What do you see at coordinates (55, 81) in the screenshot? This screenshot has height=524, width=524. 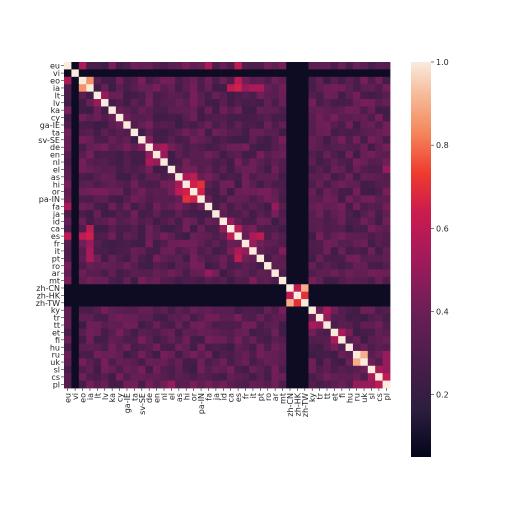 I see `y-tick-label: eo` at bounding box center [55, 81].